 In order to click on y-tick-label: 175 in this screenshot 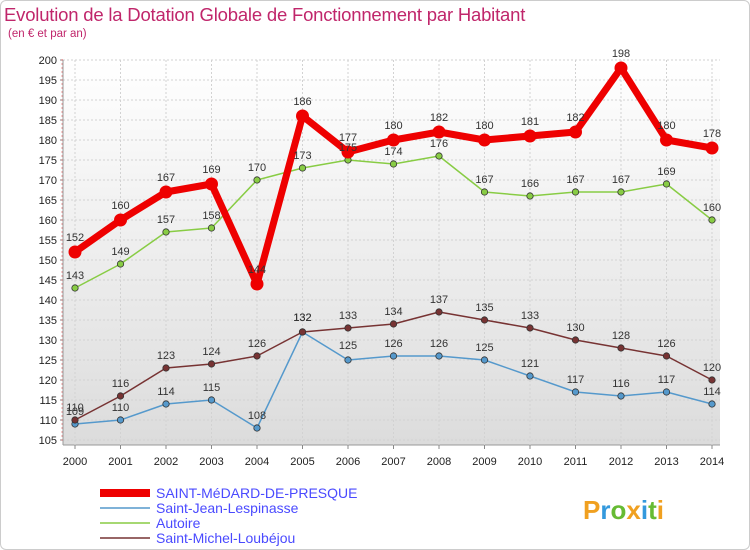, I will do `click(48, 161)`.